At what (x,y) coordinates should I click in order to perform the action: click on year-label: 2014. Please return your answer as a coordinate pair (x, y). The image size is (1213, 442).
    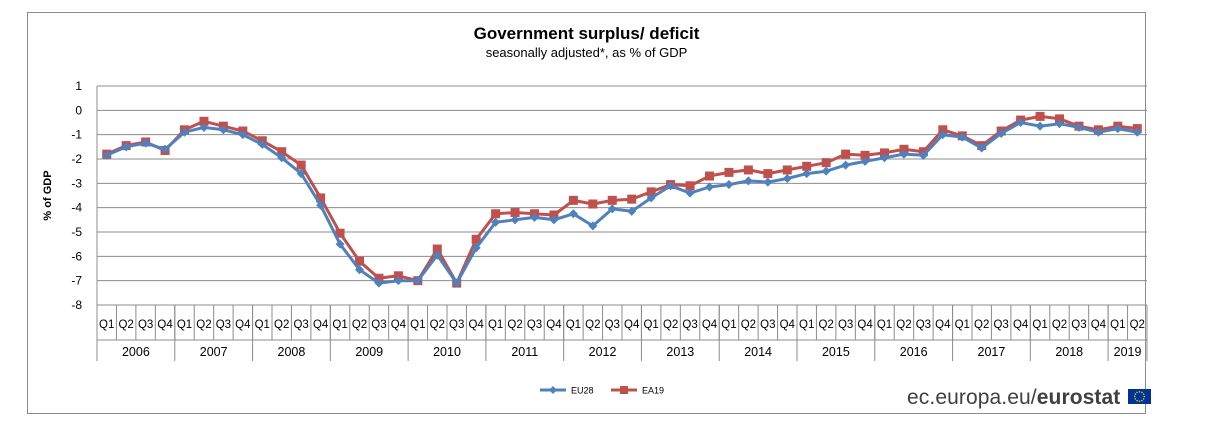
    Looking at the image, I should click on (758, 352).